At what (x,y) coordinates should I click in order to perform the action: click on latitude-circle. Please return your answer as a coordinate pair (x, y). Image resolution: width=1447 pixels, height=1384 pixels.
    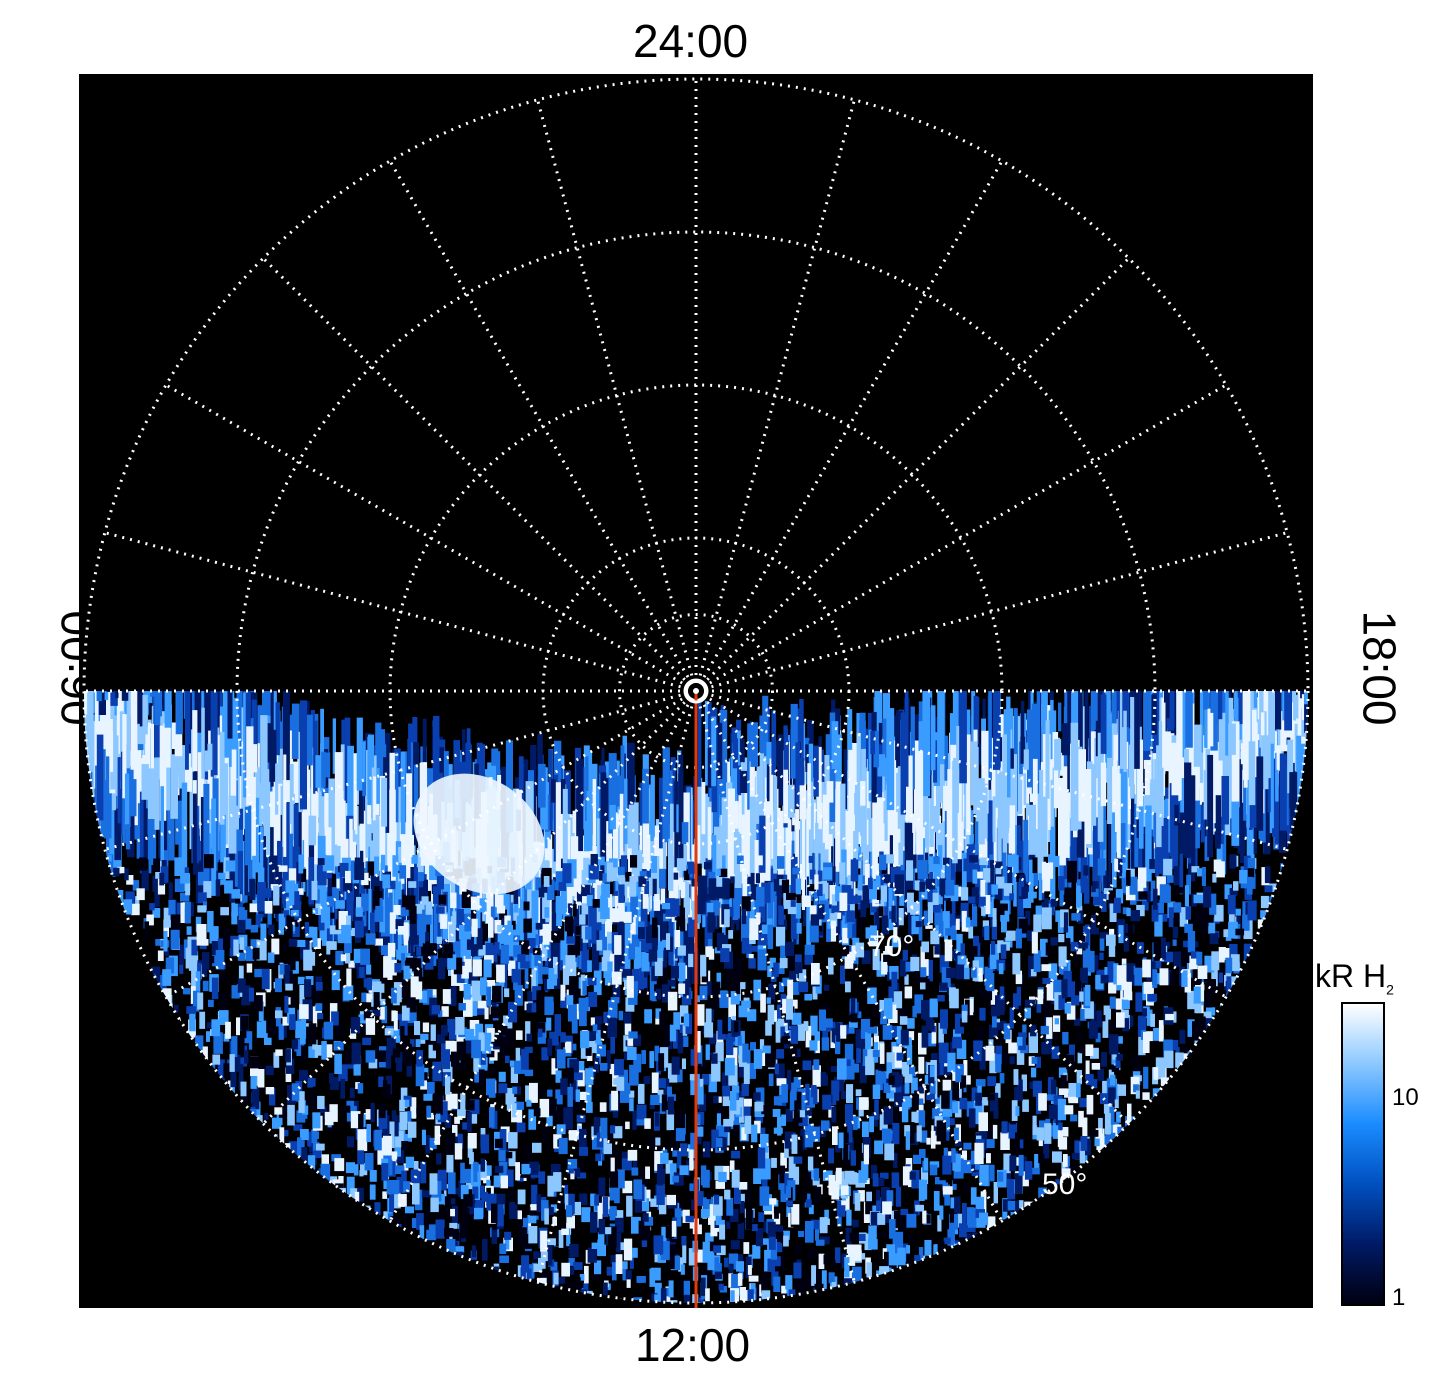
    Looking at the image, I should click on (696, 691).